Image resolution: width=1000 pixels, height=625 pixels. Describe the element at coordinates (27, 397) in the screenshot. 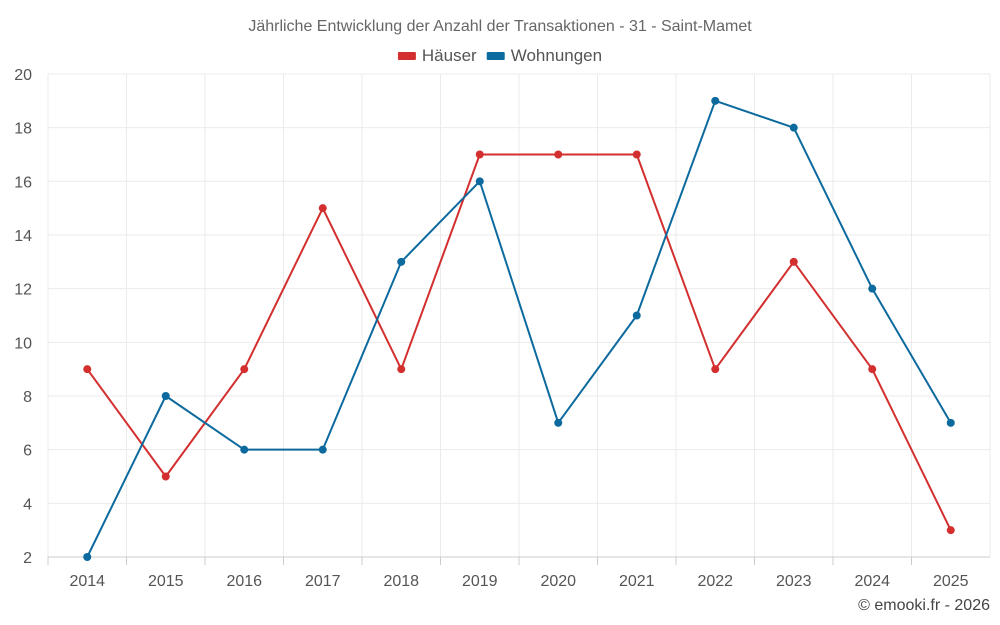

I see `y-tick-label: 8` at that location.